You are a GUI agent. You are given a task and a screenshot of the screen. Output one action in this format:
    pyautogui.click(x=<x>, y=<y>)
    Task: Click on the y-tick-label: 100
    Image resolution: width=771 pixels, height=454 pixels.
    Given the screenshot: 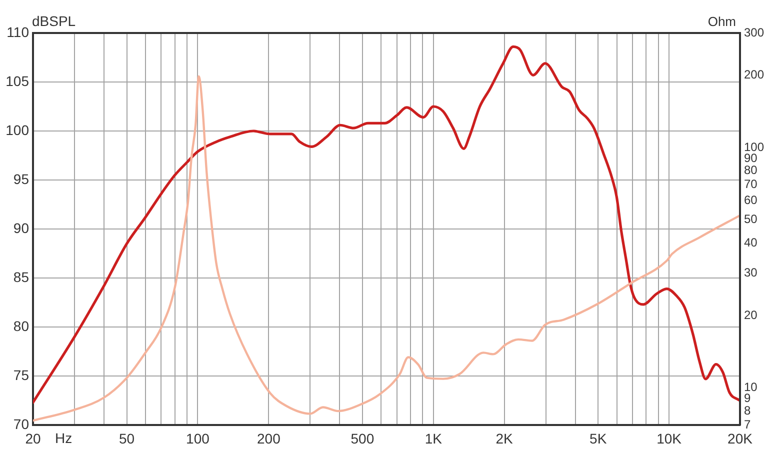 What is the action you would take?
    pyautogui.click(x=18, y=130)
    